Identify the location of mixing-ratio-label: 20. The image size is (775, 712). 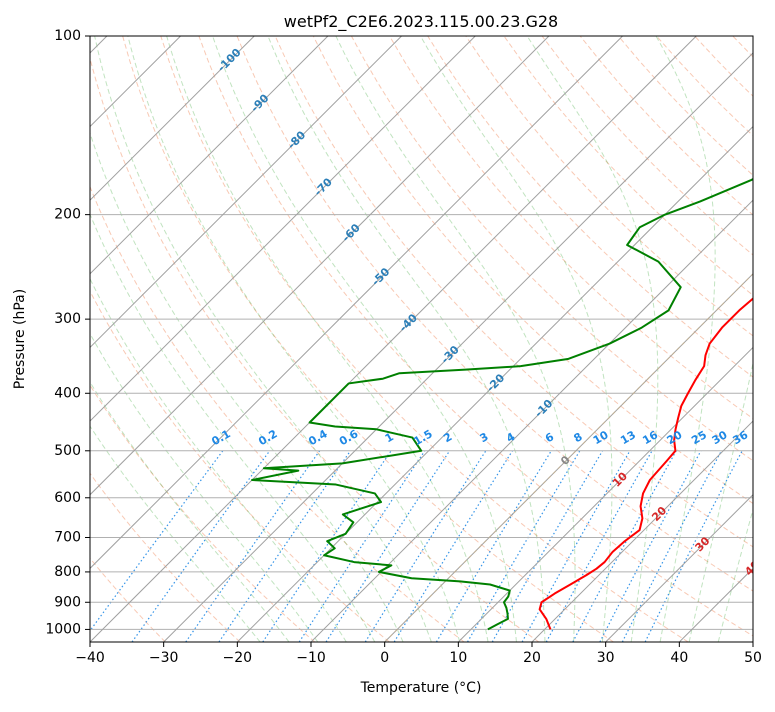
(675, 437).